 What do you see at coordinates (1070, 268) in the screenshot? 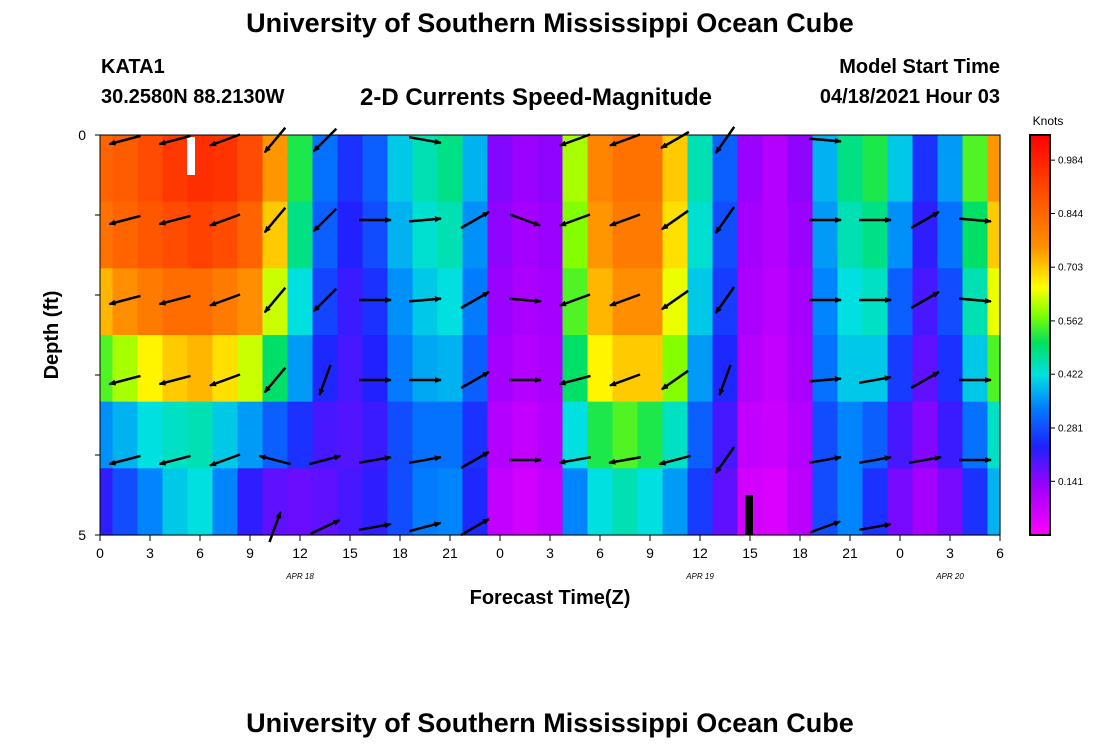
I see `colorbar-tick-label: 0.703` at bounding box center [1070, 268].